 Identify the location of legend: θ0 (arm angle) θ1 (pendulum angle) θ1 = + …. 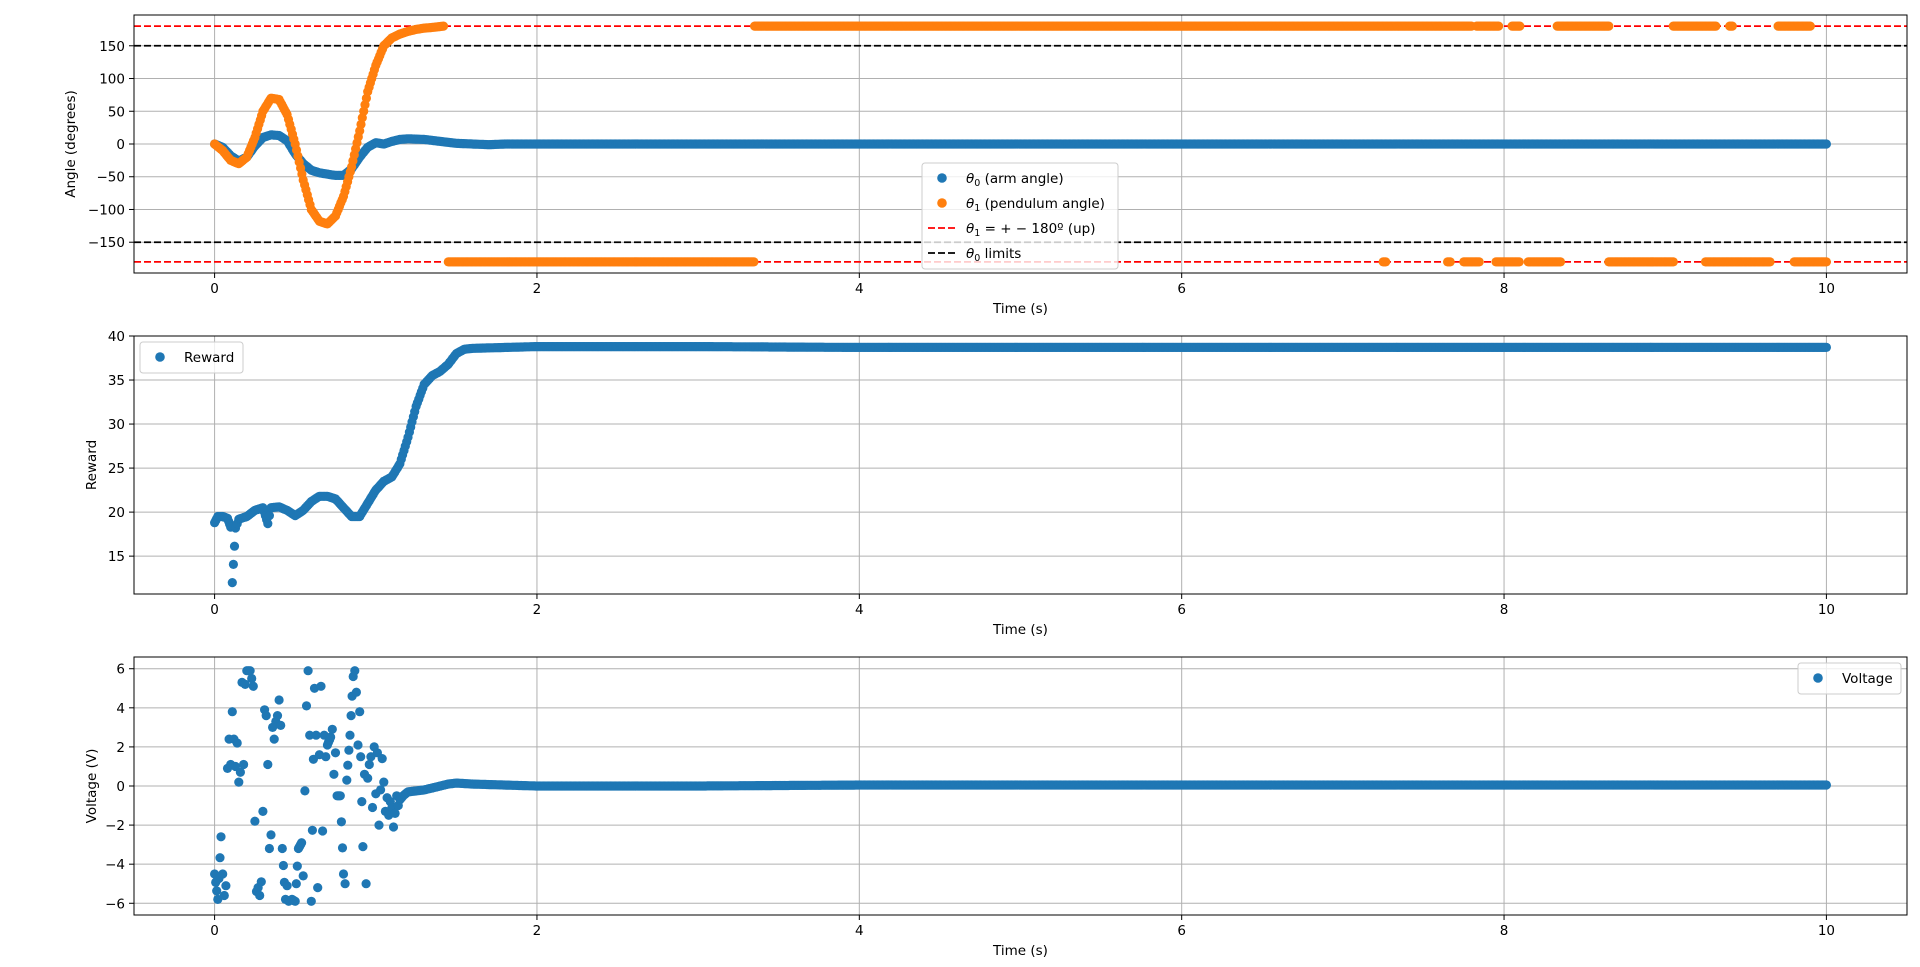
(1020, 216).